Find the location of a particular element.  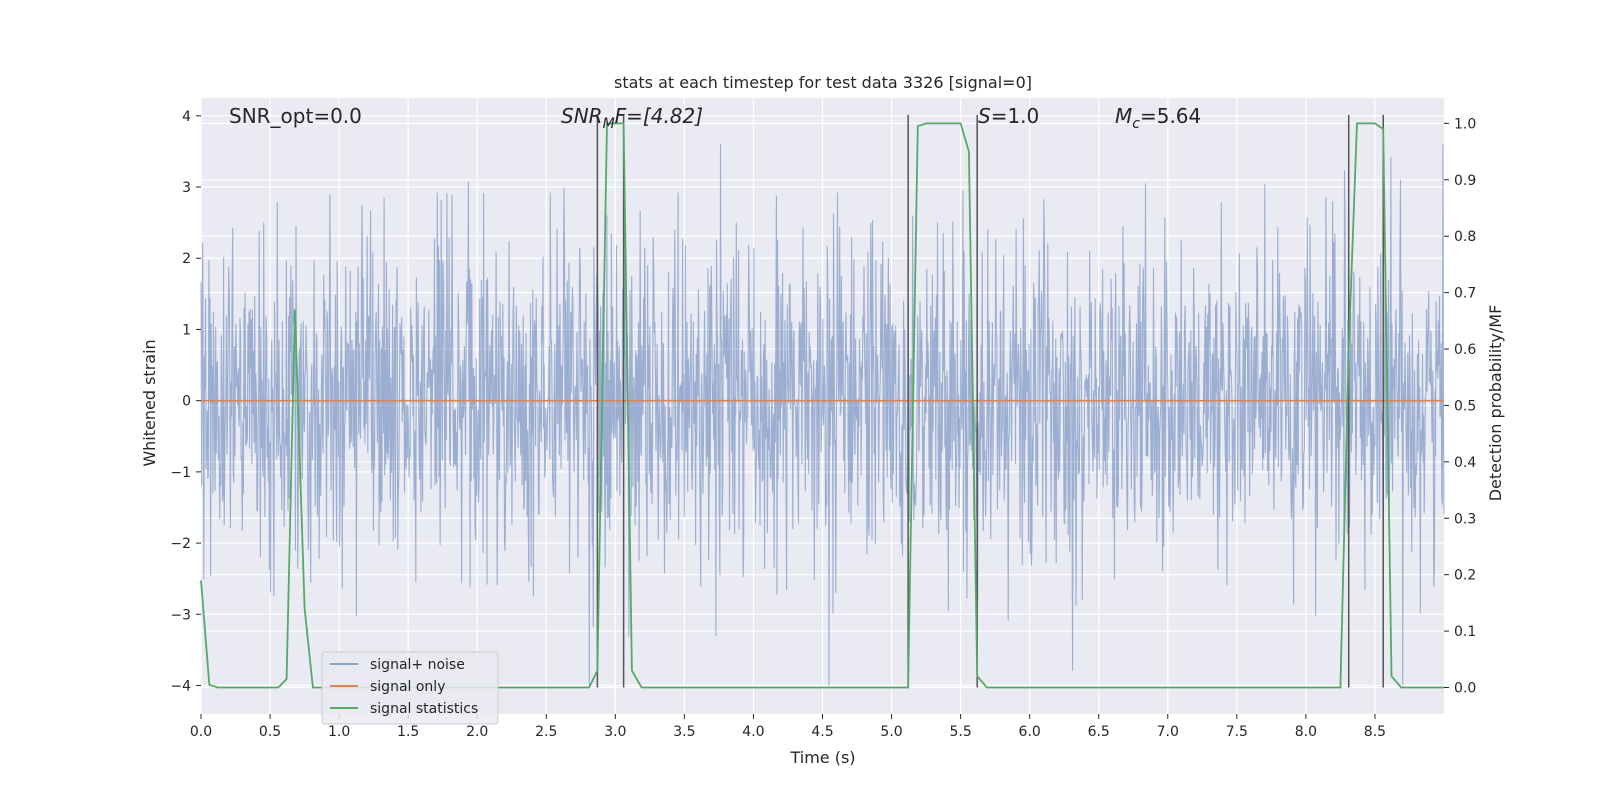

y-left-tick-label: 2 is located at coordinates (186, 259).